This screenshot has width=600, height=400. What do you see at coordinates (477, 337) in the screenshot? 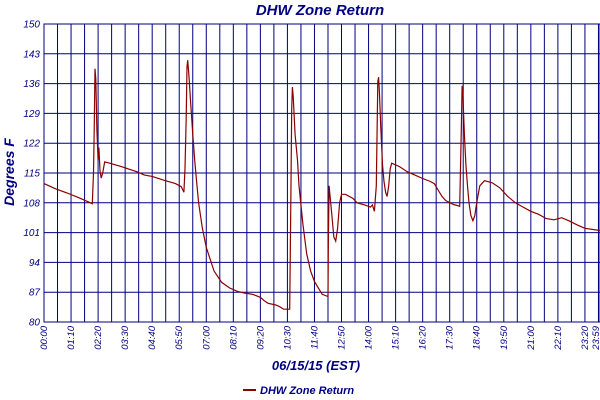
I see `x-tick-label: 18:40` at bounding box center [477, 337].